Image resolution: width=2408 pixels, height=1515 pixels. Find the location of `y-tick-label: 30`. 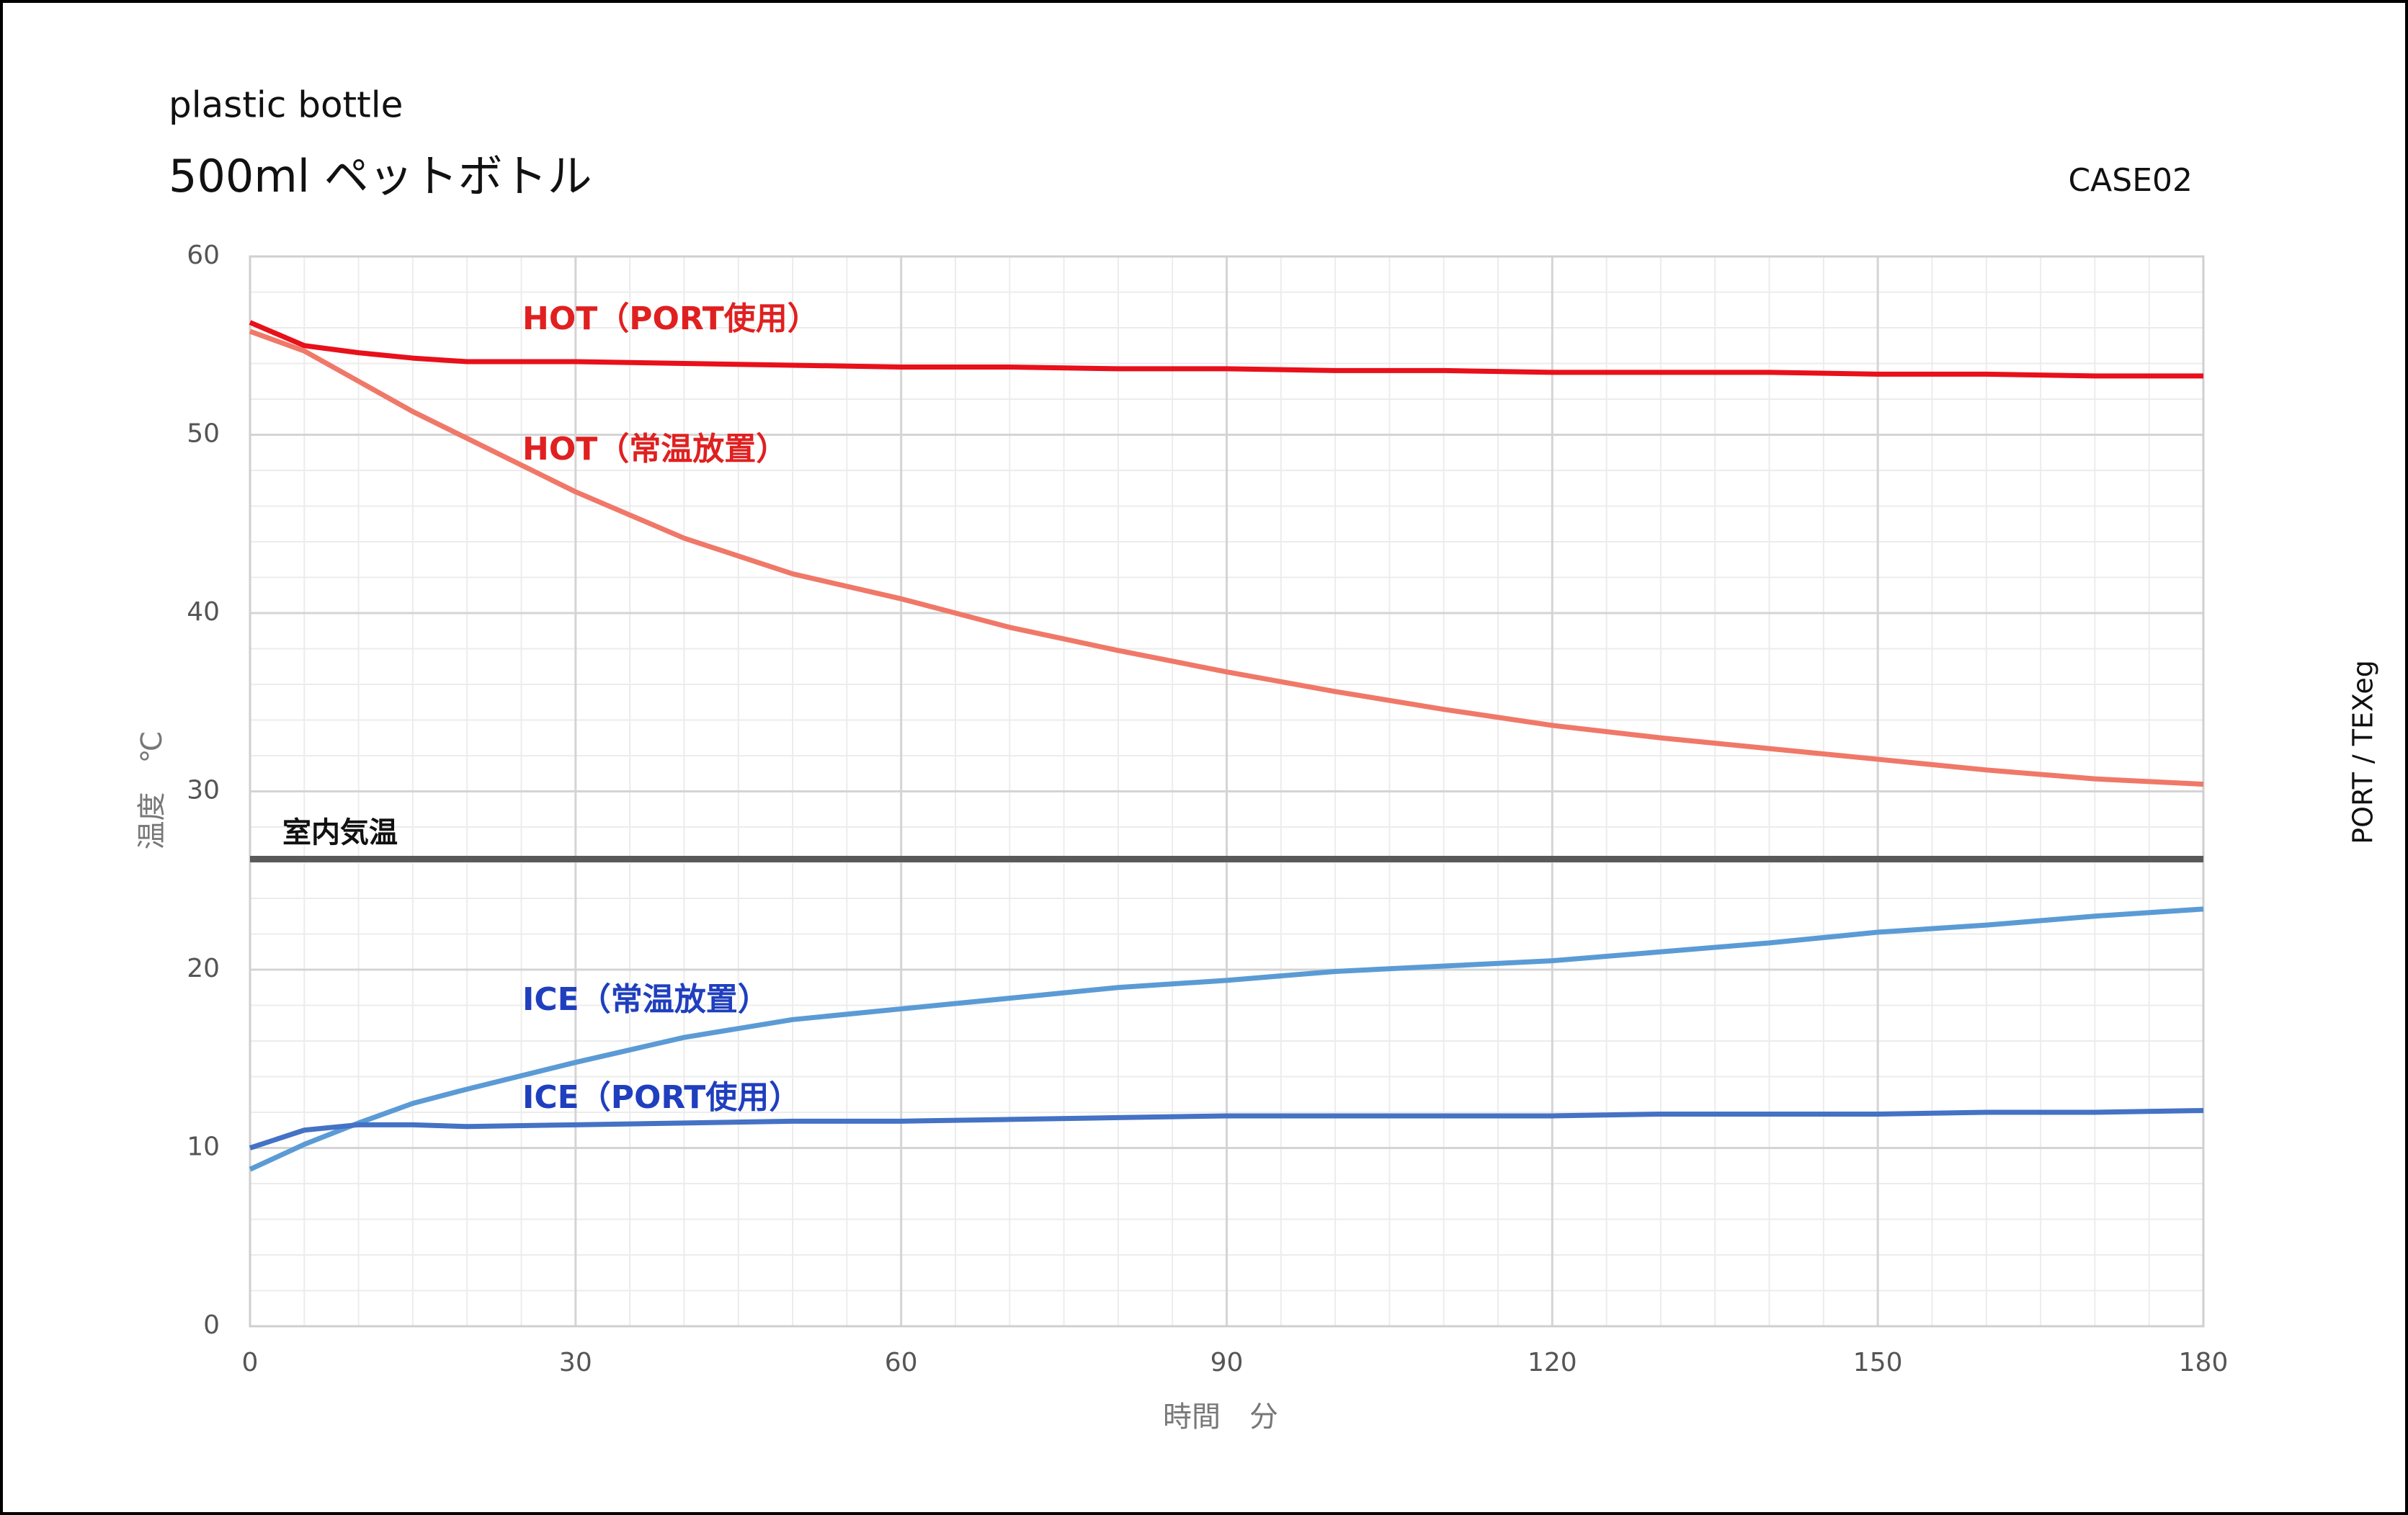

y-tick-label: 30 is located at coordinates (203, 790).